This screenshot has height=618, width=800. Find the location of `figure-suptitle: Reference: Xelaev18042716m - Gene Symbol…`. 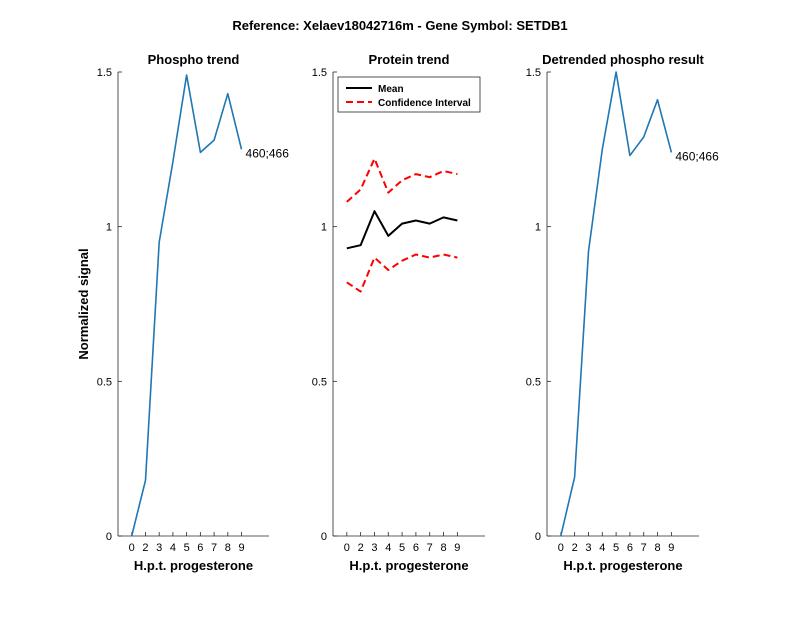

figure-suptitle: Reference: Xelaev18042716m - Gene Symbol… is located at coordinates (399, 25).